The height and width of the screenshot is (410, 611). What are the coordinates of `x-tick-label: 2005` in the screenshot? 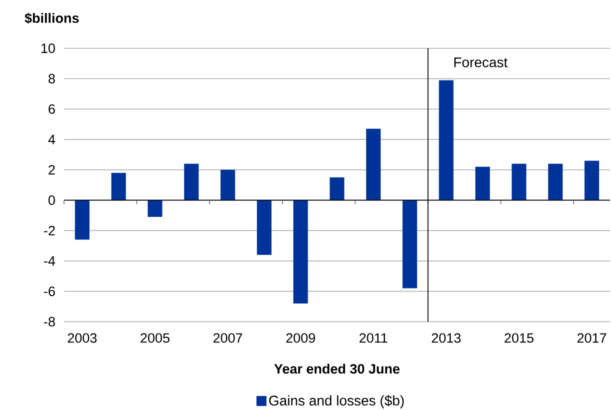 It's located at (155, 338).